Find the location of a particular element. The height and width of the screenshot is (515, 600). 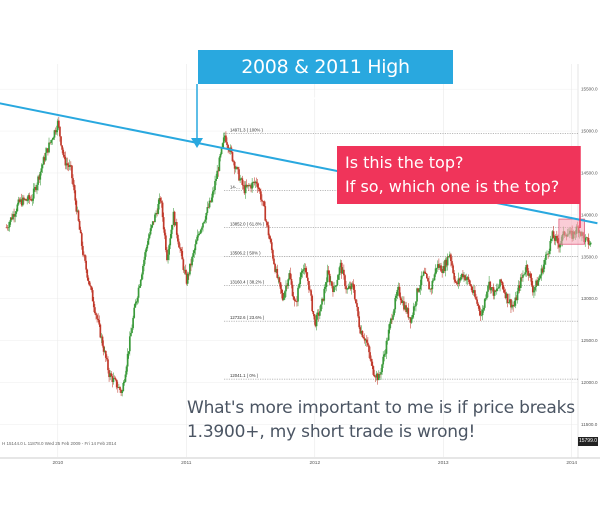

fib-level-label: 13506.2 ( 50% ) is located at coordinates (245, 252).